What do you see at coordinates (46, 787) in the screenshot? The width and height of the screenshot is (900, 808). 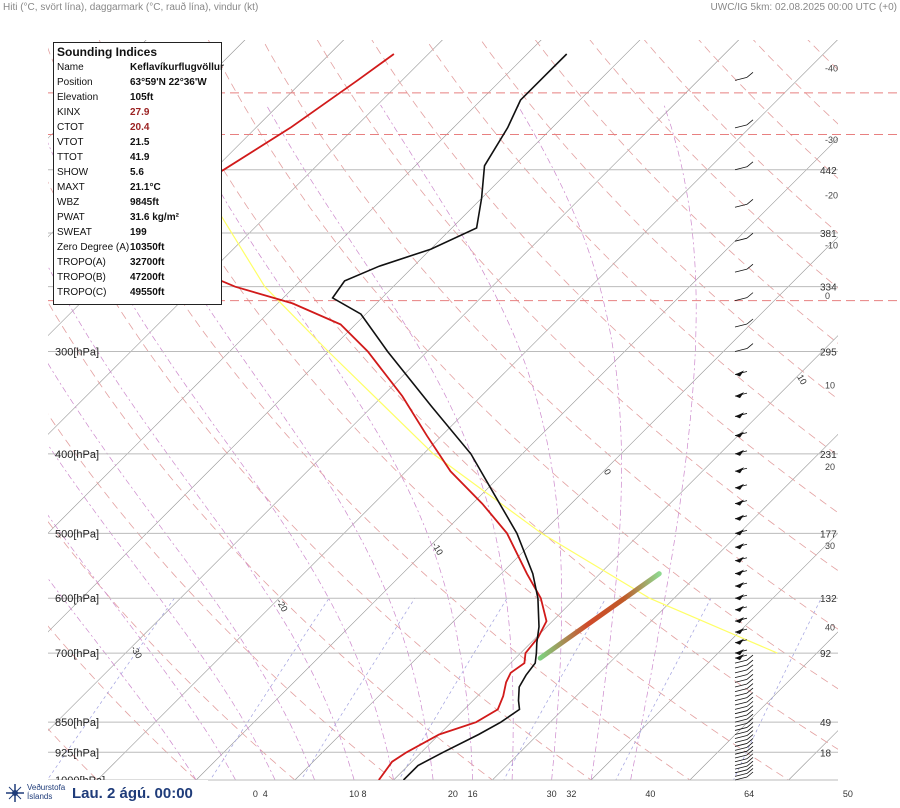 I see `logo-line-1: Veðurstofa` at bounding box center [46, 787].